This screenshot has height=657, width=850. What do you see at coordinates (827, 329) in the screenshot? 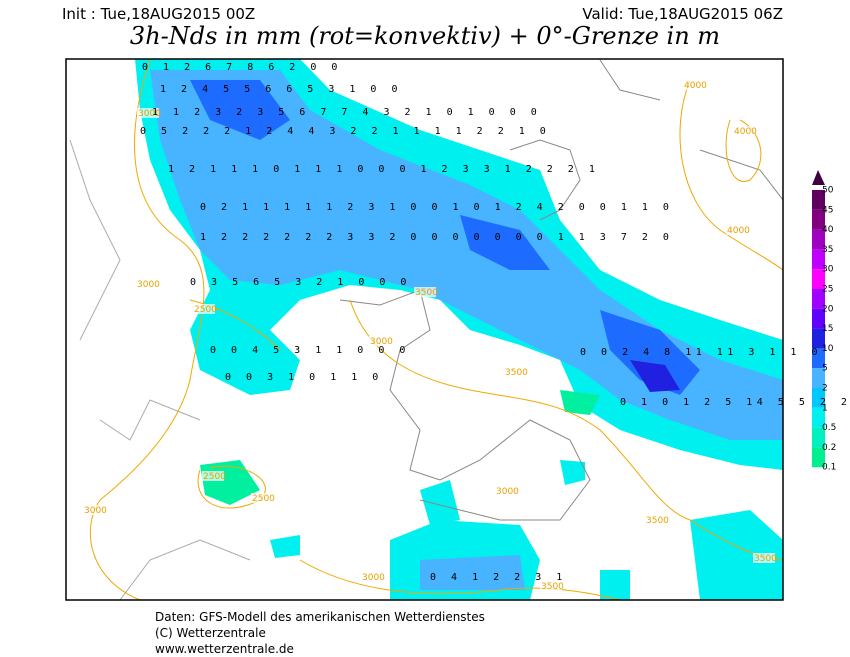
I see `colorbar-label: 15` at bounding box center [827, 329].